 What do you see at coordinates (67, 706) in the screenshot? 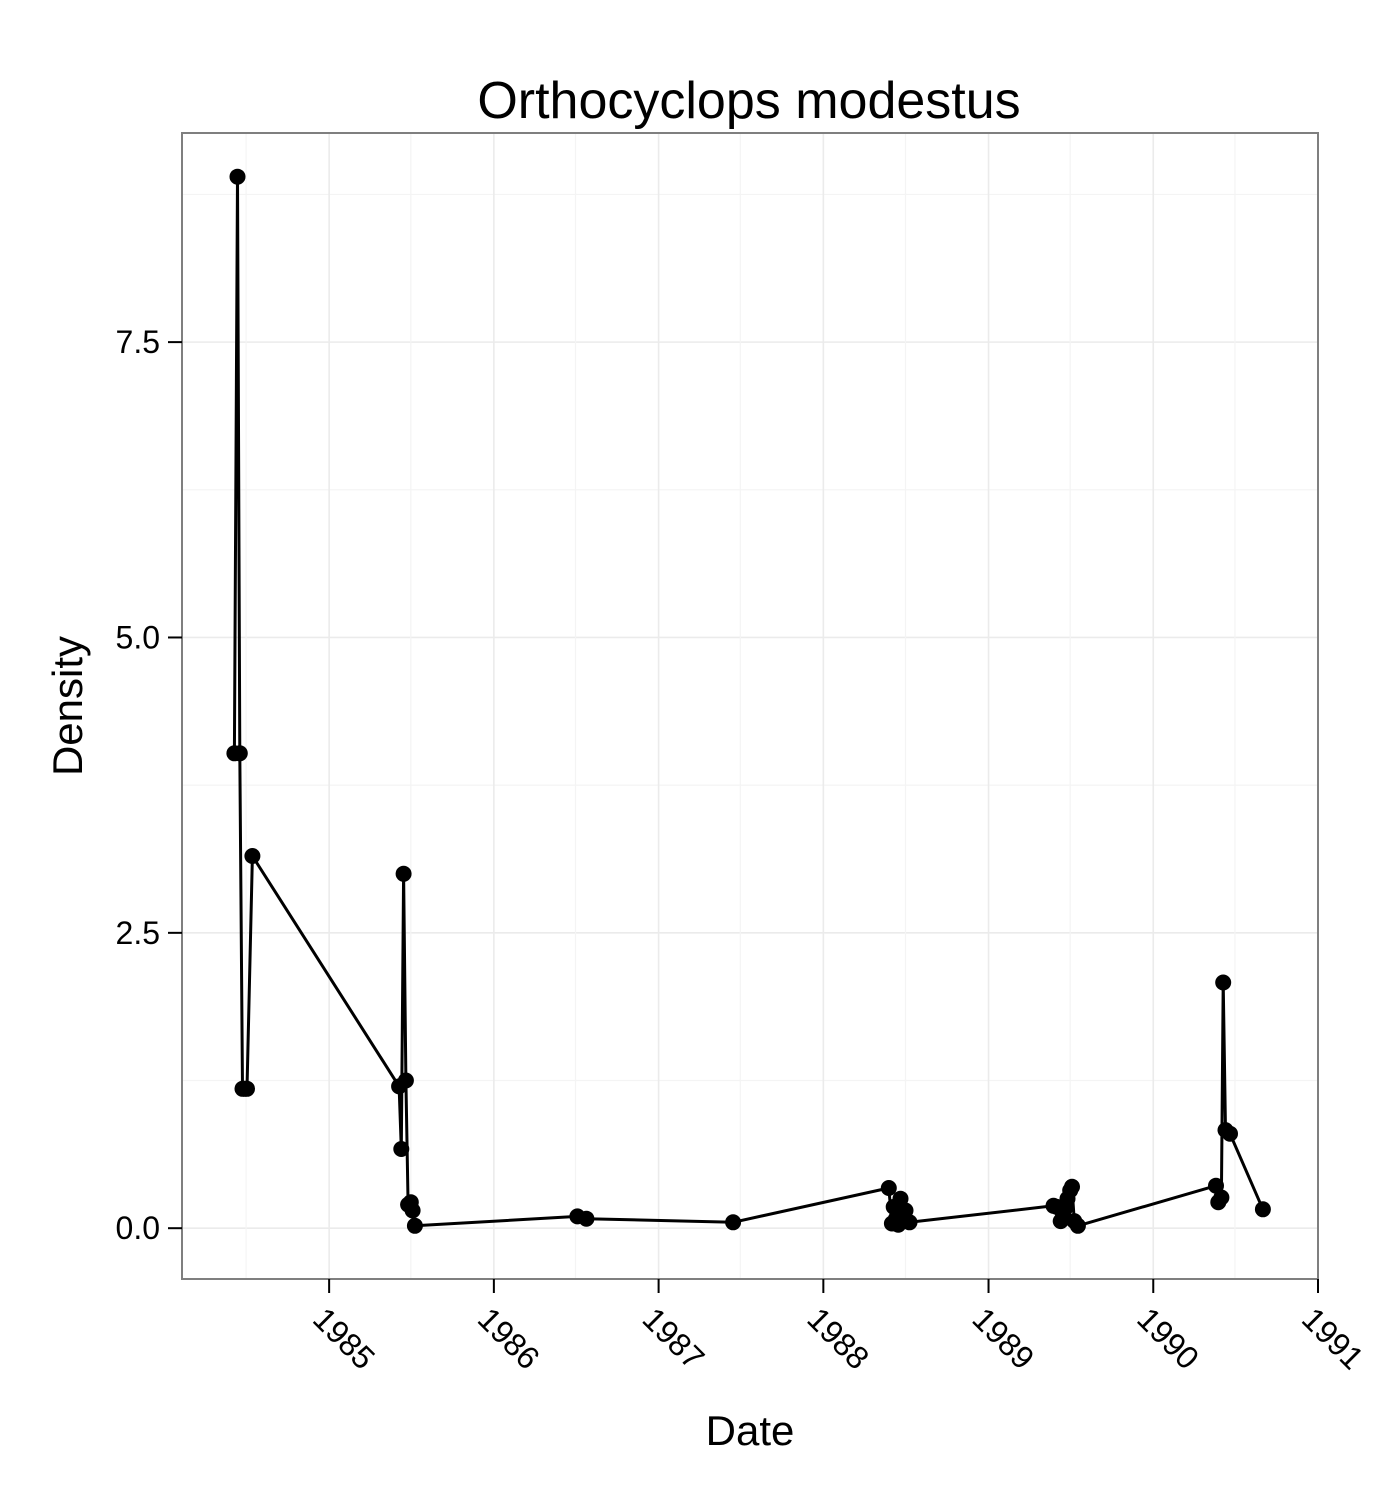
I see `y-axis-title: Density` at bounding box center [67, 706].